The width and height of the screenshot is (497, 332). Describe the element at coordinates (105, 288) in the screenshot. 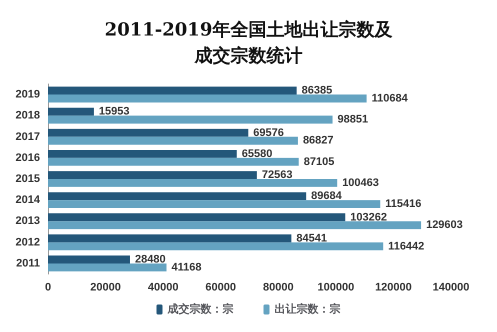

I see `x-tick-label: 20000` at that location.